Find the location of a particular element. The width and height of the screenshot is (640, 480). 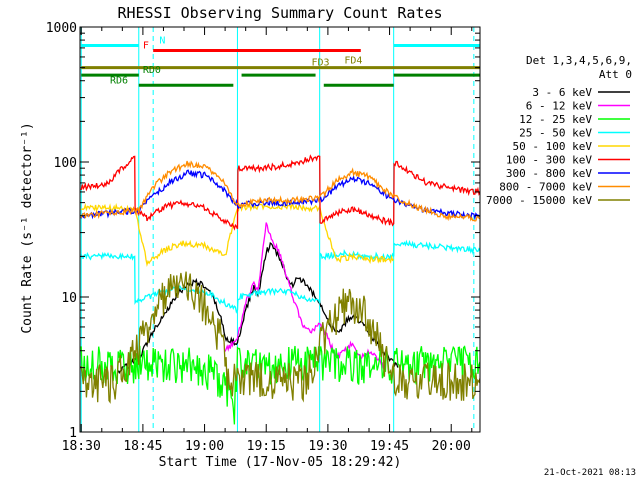

series-line-100-300-kev is located at coordinates (280, 192).